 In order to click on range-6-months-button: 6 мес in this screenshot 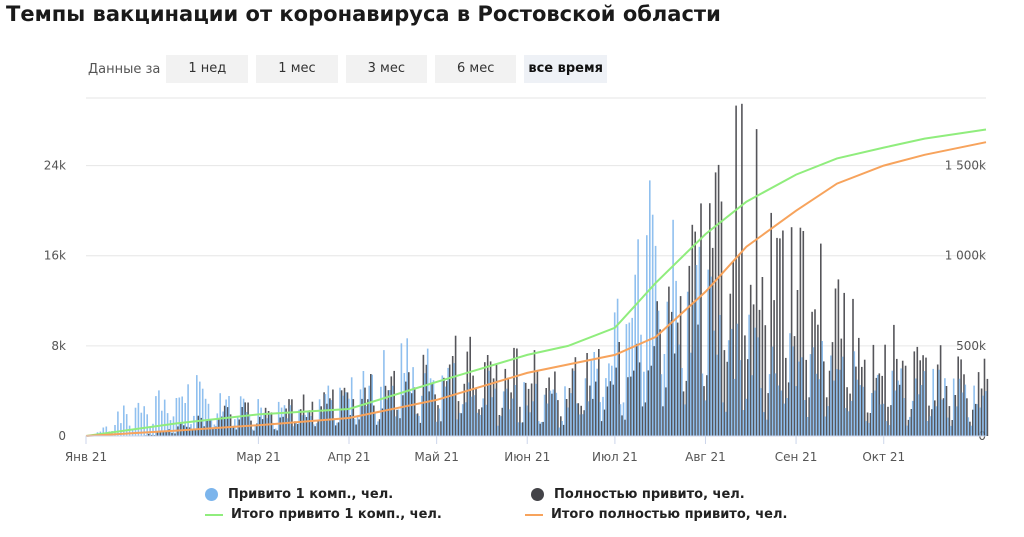, I will do `click(476, 69)`.